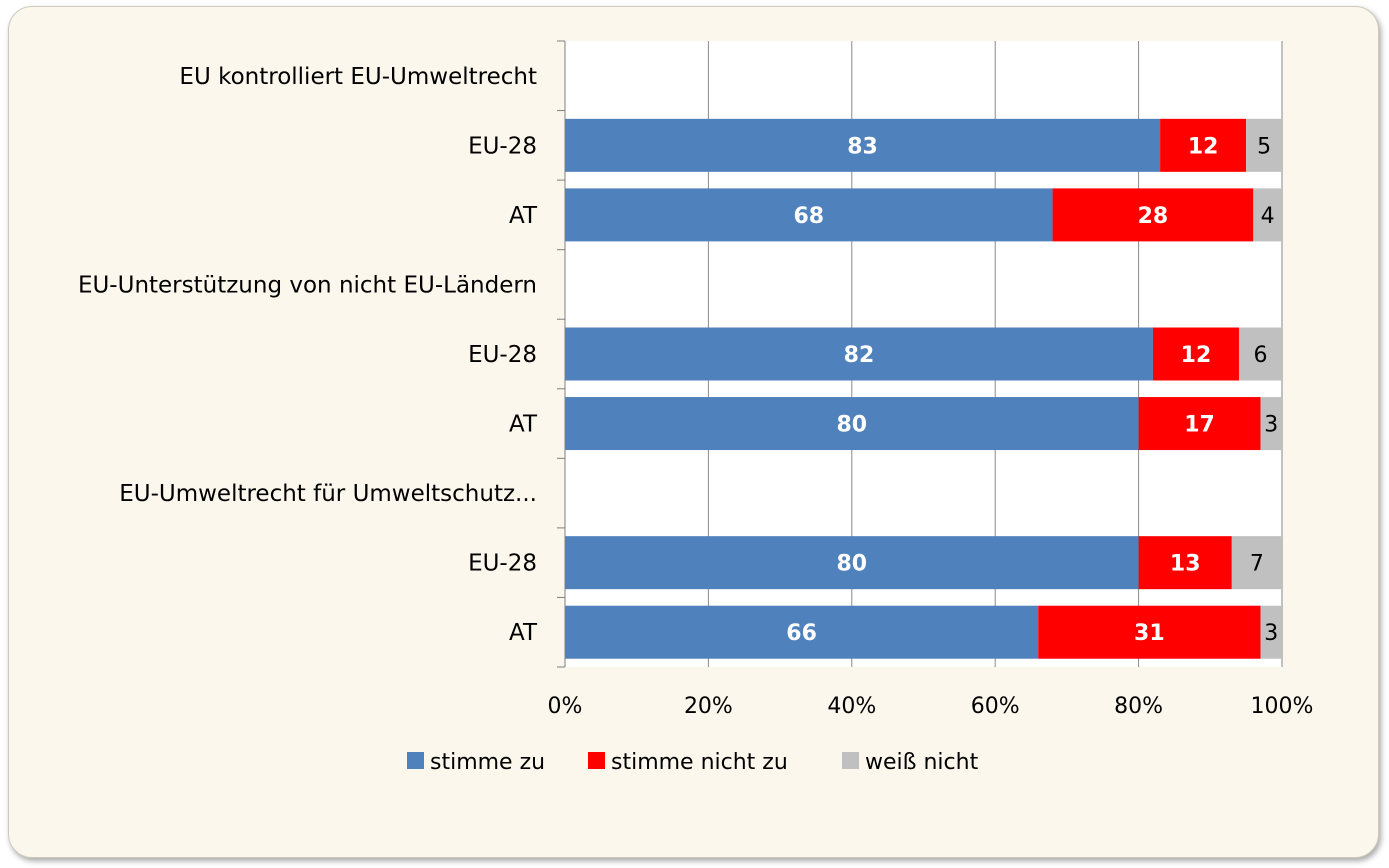 The height and width of the screenshot is (868, 1389). Describe the element at coordinates (358, 77) in the screenshot. I see `category-label: EU kontrolliert EU-Umweltrecht` at that location.